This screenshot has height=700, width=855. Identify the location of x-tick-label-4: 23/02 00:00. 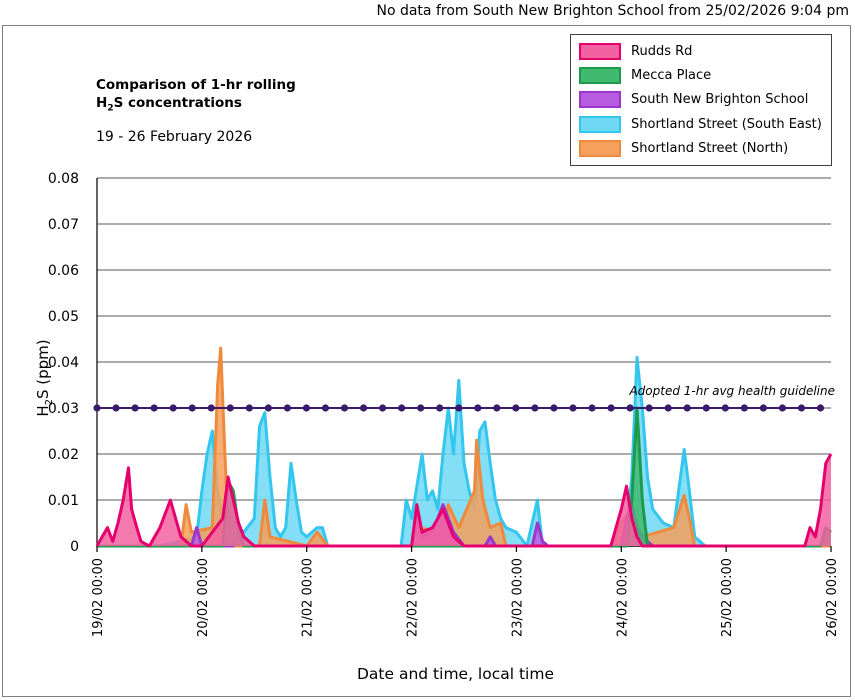
(517, 597).